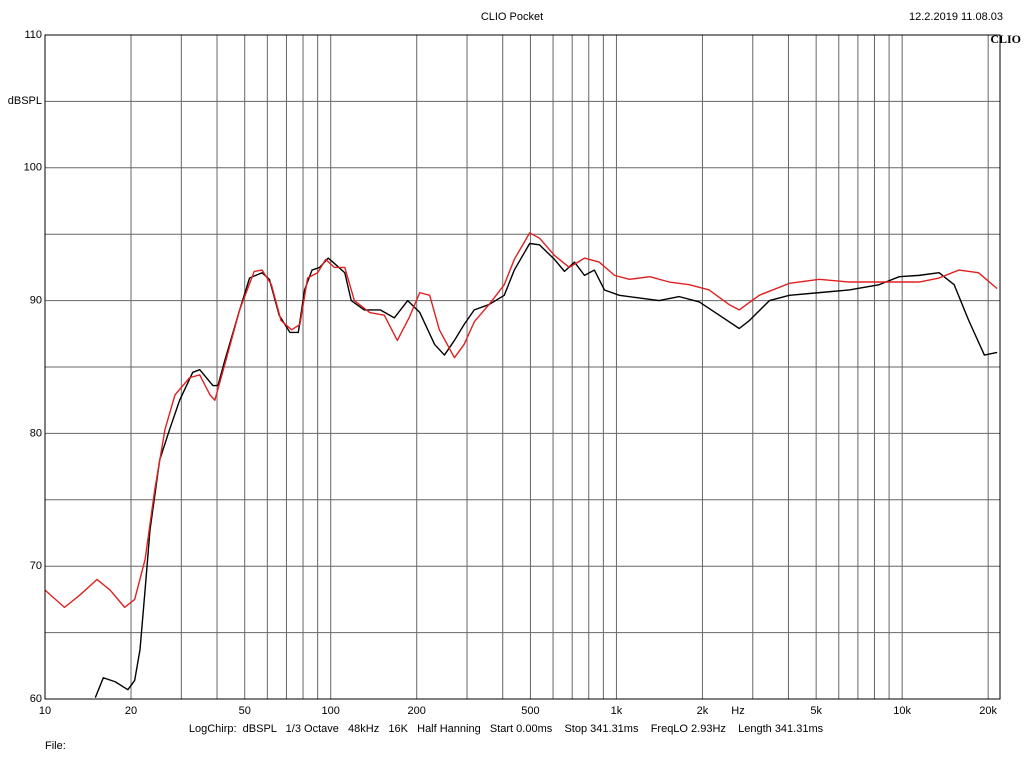 Image resolution: width=1024 pixels, height=768 pixels. What do you see at coordinates (617, 711) in the screenshot?
I see `x-tick-label: 1k` at bounding box center [617, 711].